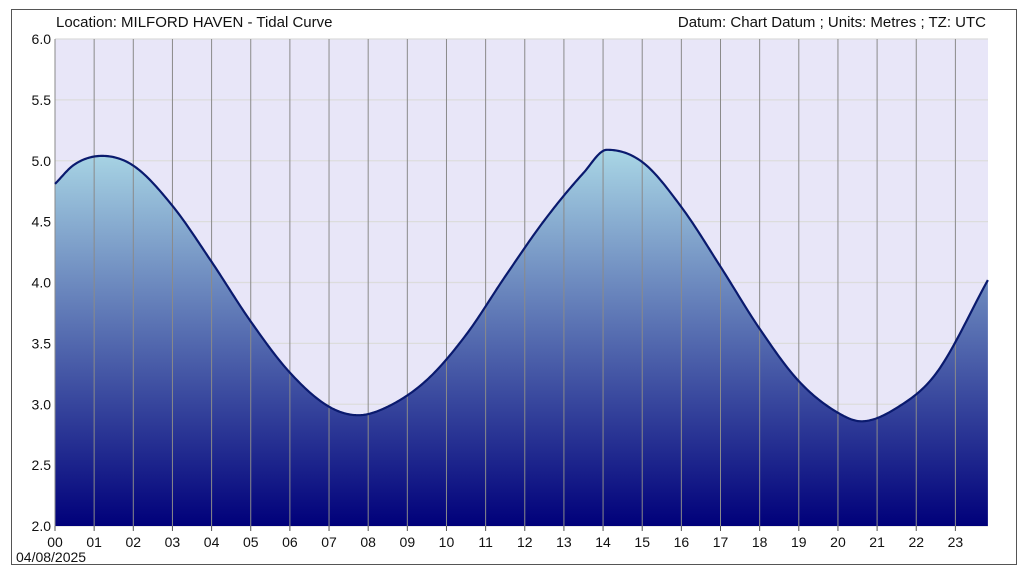  Describe the element at coordinates (368, 542) in the screenshot. I see `x-tick-label: 08` at that location.